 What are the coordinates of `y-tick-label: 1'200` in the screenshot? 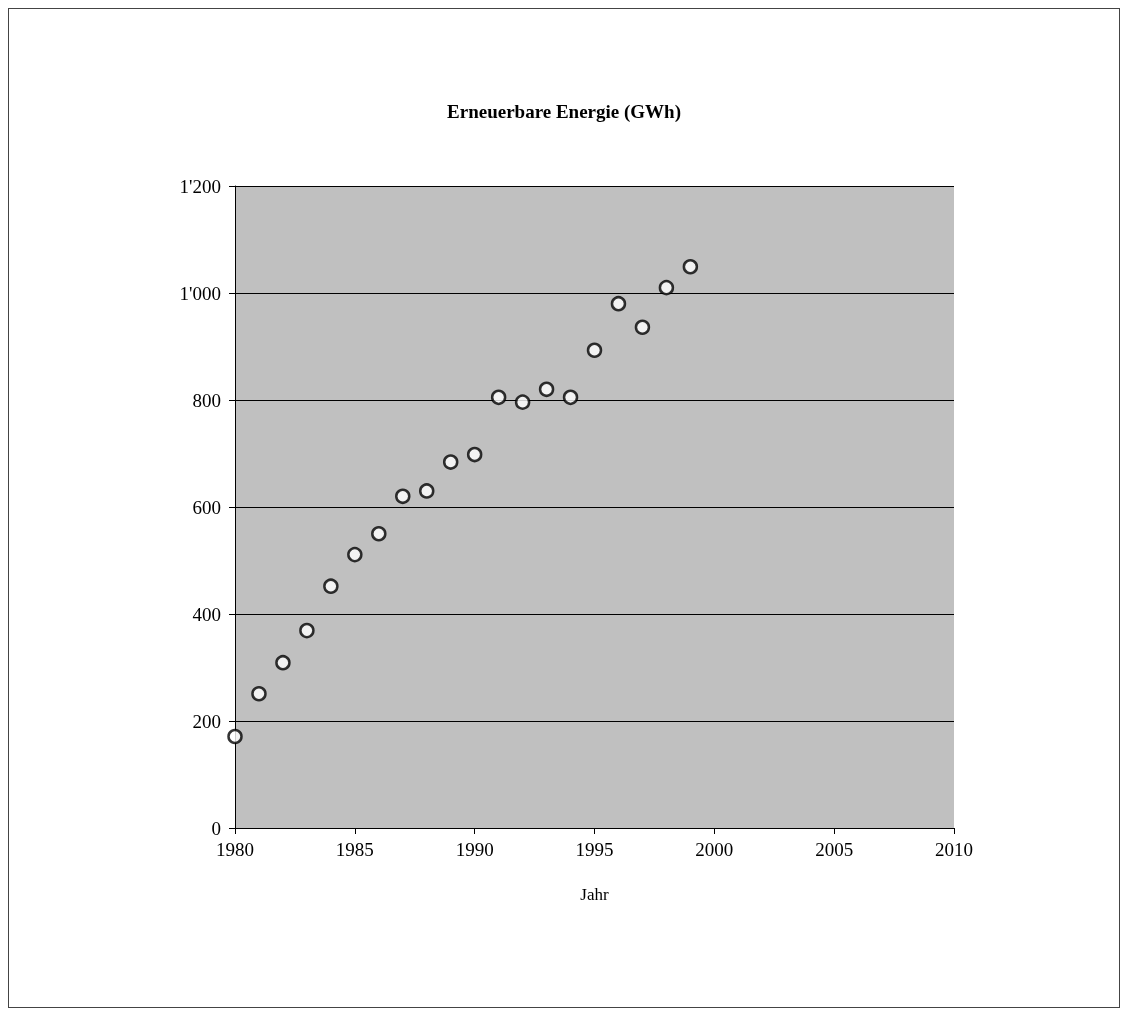 It's located at (200, 186).